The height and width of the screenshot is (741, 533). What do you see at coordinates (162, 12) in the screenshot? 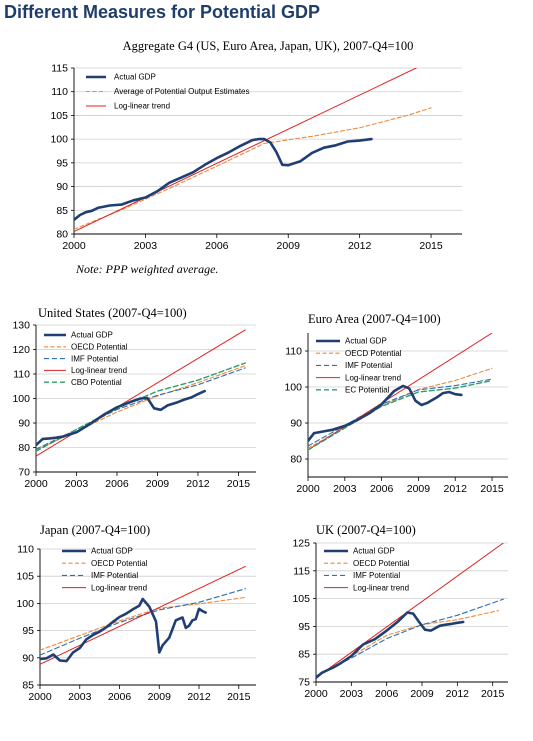
I see `page-title: Different Measures for Potential GDP` at bounding box center [162, 12].